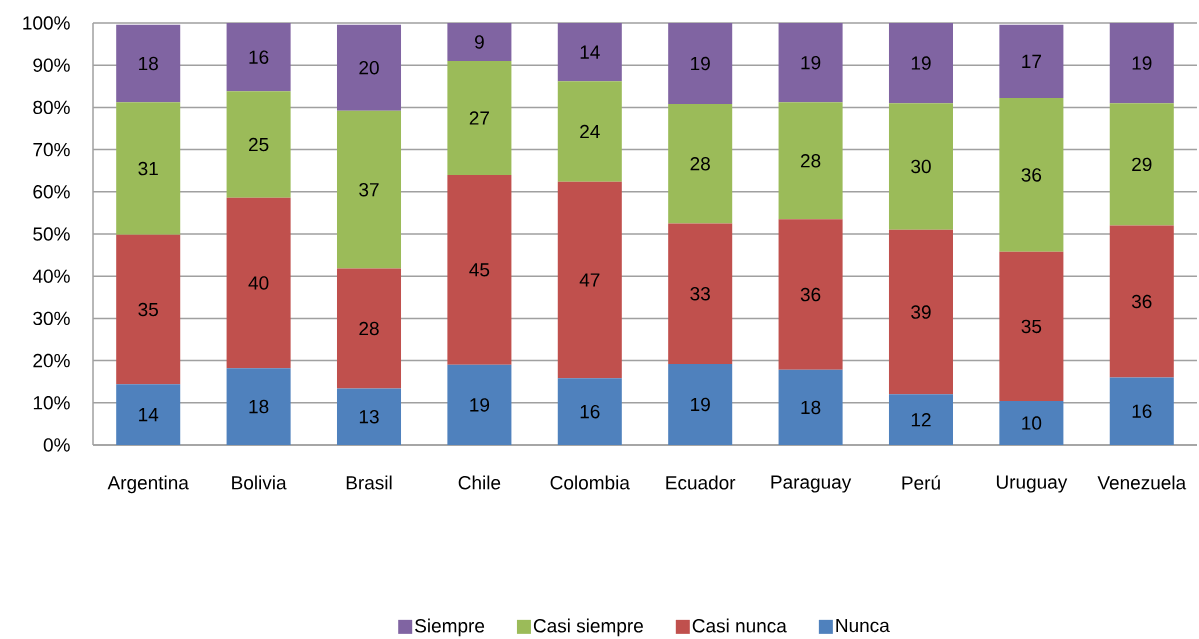 This screenshot has height=639, width=1199. I want to click on x-tick-label: Brasil, so click(369, 482).